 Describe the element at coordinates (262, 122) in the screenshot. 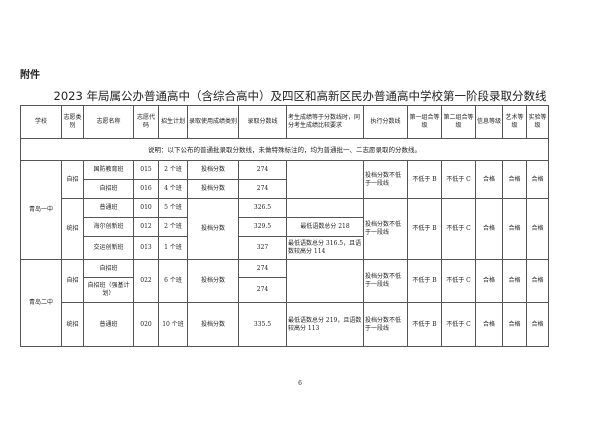

I see `header-cell: 录取分数线` at that location.